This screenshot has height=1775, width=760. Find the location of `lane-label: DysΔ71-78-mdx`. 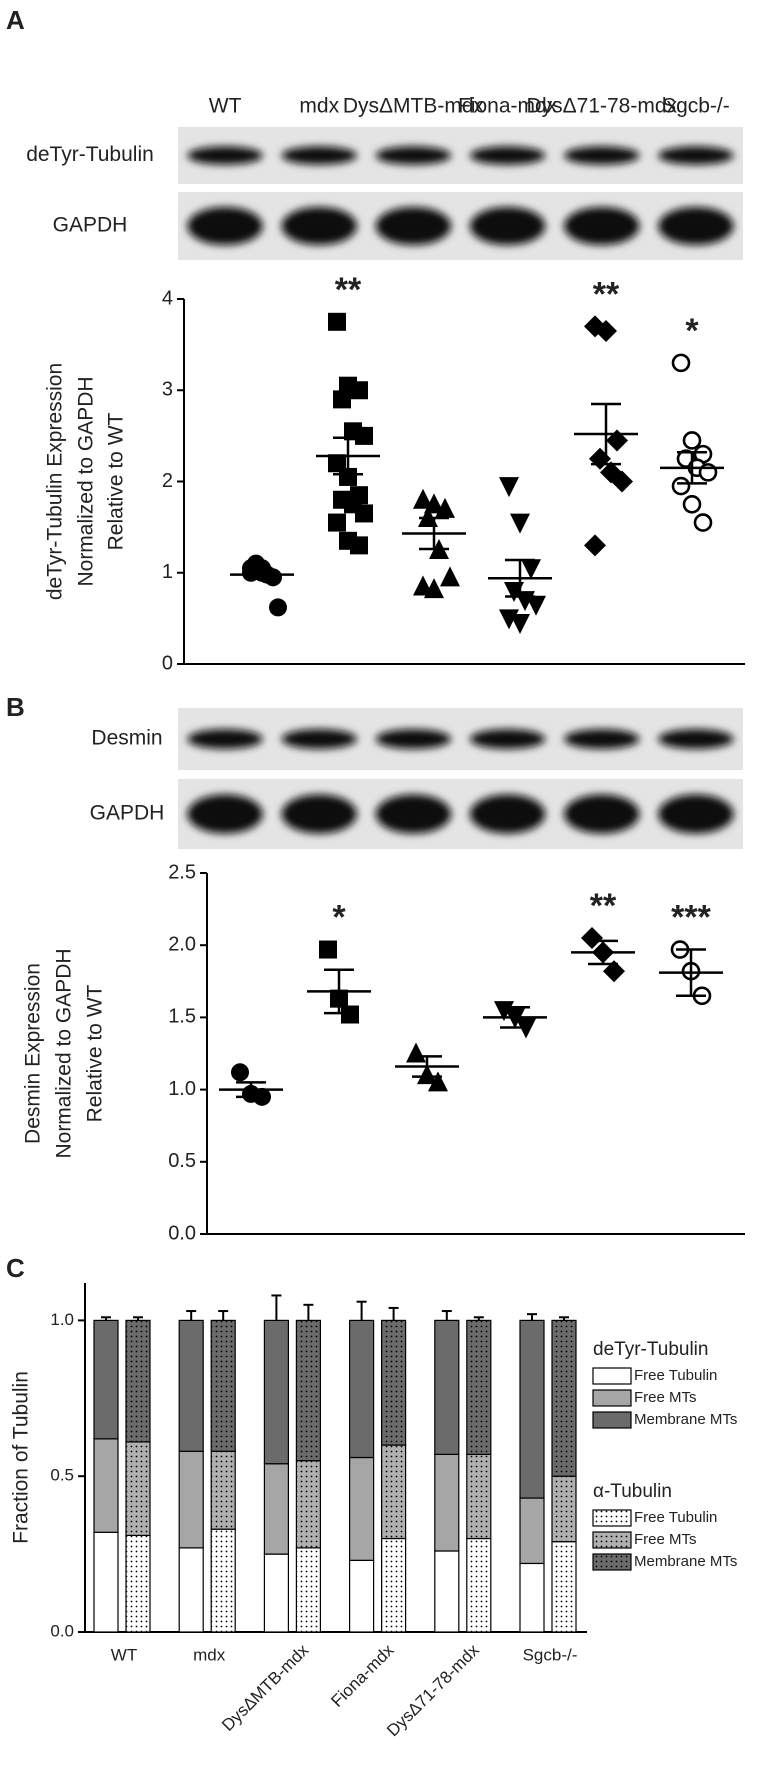

lane-label: DysΔ71-78-mdx is located at coordinates (601, 106).